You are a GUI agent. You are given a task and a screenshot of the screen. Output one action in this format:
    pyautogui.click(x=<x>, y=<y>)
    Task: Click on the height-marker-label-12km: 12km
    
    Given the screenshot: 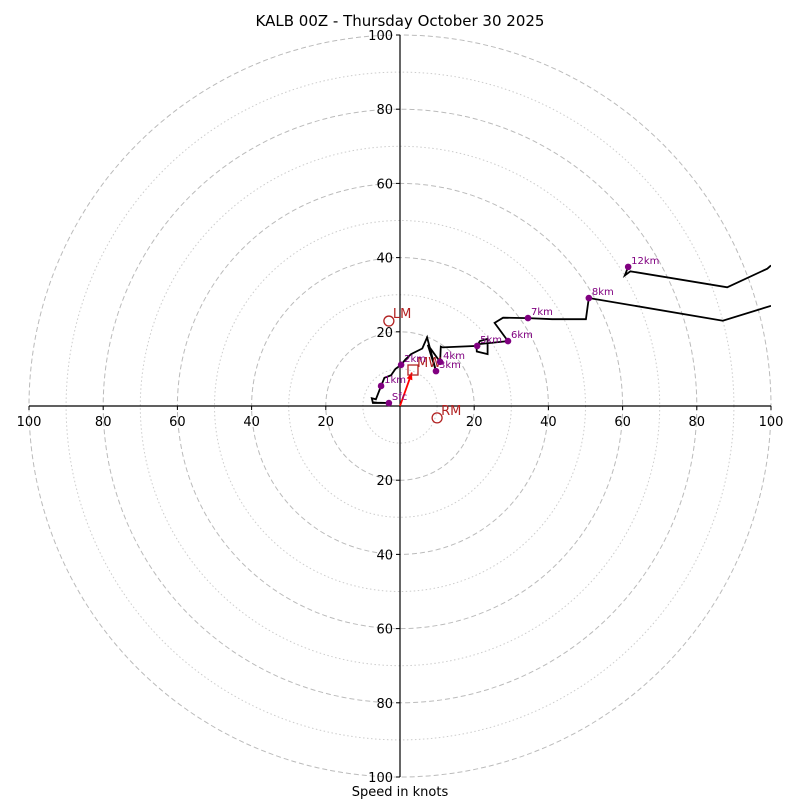 What is the action you would take?
    pyautogui.click(x=645, y=261)
    